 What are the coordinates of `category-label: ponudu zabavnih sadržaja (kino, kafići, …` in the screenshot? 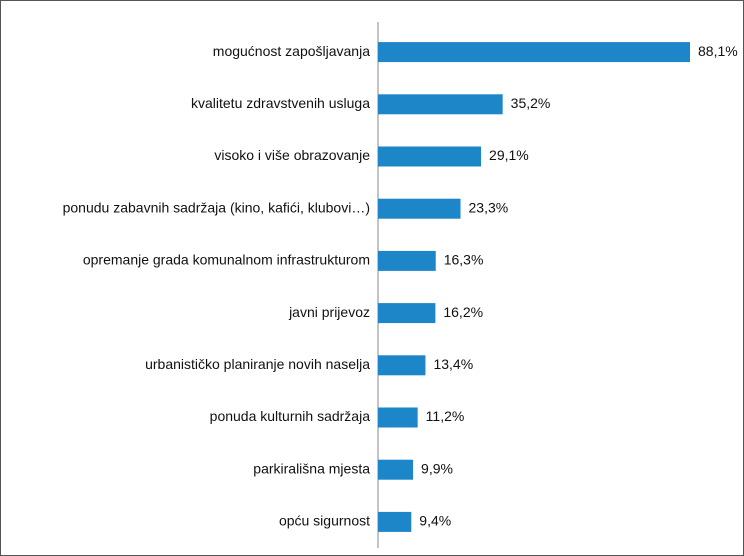 It's located at (216, 207).